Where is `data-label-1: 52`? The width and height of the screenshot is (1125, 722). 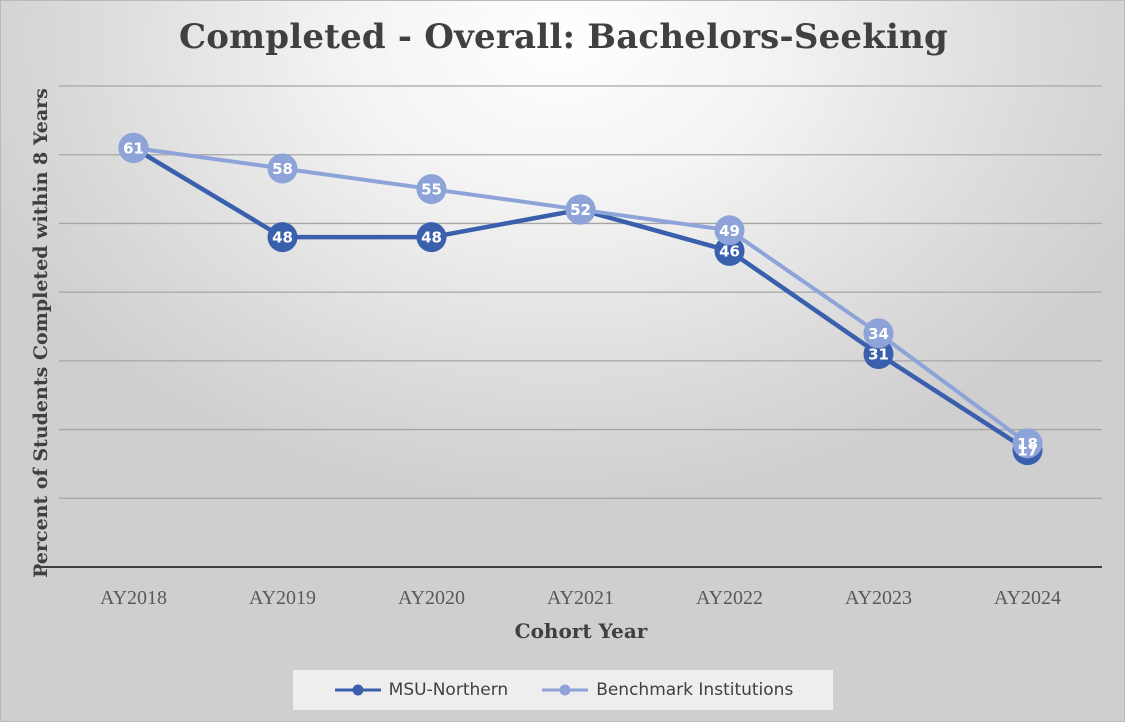
data-label-1: 52 is located at coordinates (580, 210).